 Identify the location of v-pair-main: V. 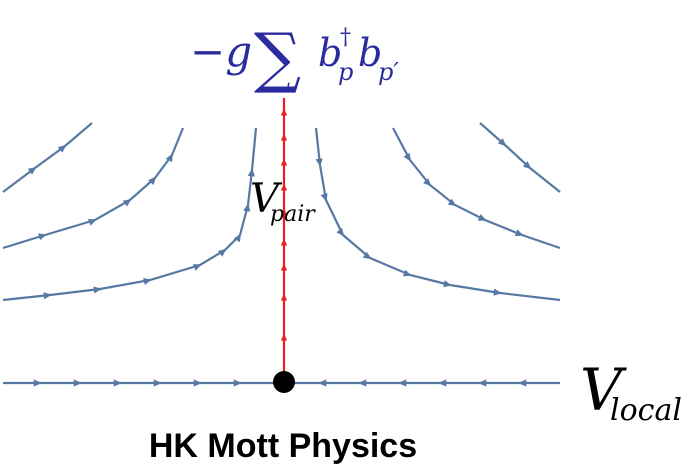
(266, 199).